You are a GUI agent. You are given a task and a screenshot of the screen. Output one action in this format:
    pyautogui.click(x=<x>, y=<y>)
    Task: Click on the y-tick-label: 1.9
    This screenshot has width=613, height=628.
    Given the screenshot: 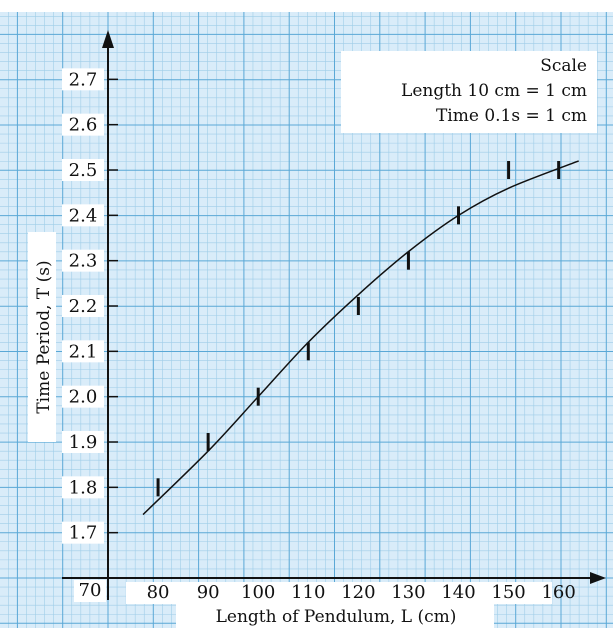 What is the action you would take?
    pyautogui.click(x=83, y=442)
    